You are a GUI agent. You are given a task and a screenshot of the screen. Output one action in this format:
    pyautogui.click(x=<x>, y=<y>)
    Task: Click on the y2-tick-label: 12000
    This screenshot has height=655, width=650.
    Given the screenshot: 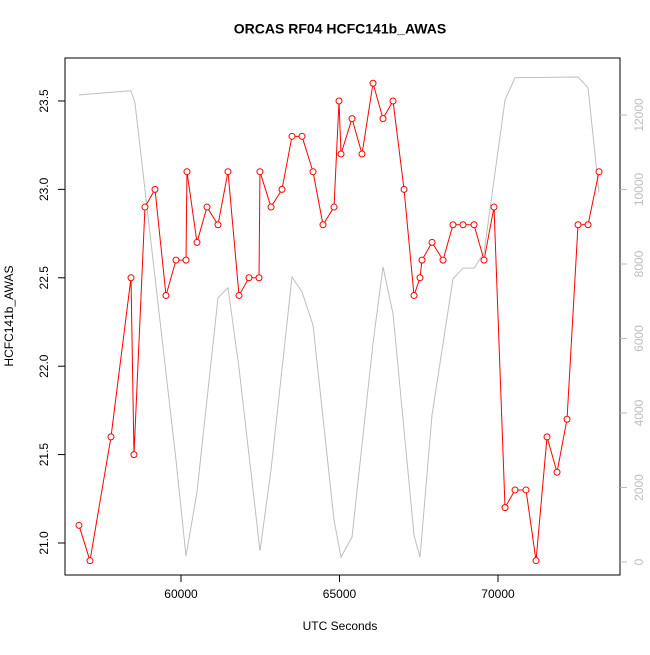 What is the action you would take?
    pyautogui.click(x=639, y=115)
    